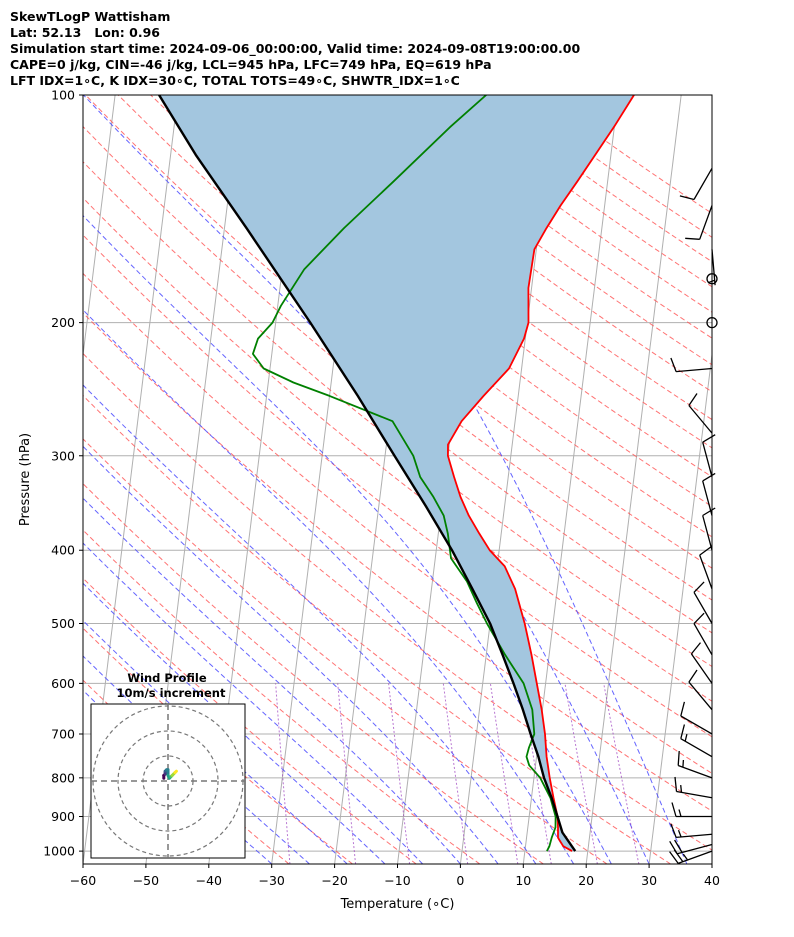 The height and width of the screenshot is (937, 794). Describe the element at coordinates (63, 683) in the screenshot. I see `y-tick-label: 600` at that location.